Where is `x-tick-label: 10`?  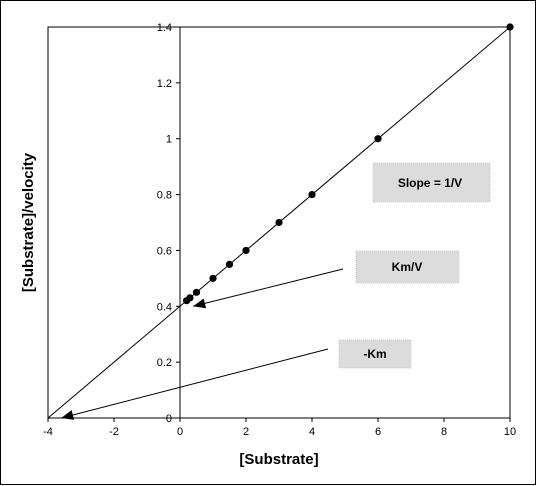 x-tick-label: 10 is located at coordinates (510, 432).